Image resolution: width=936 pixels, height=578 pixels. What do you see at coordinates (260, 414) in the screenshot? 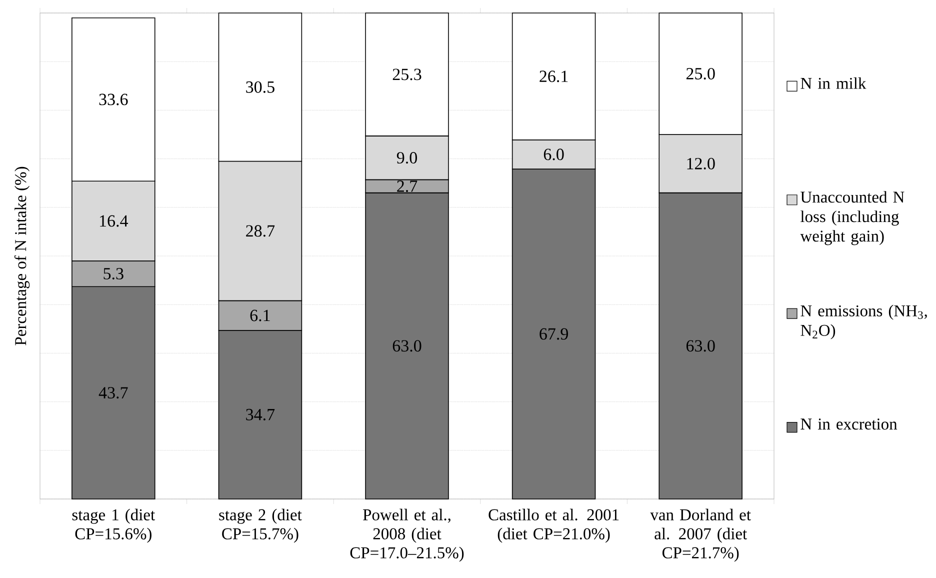
I see `data-label: 34.7` at bounding box center [260, 414].